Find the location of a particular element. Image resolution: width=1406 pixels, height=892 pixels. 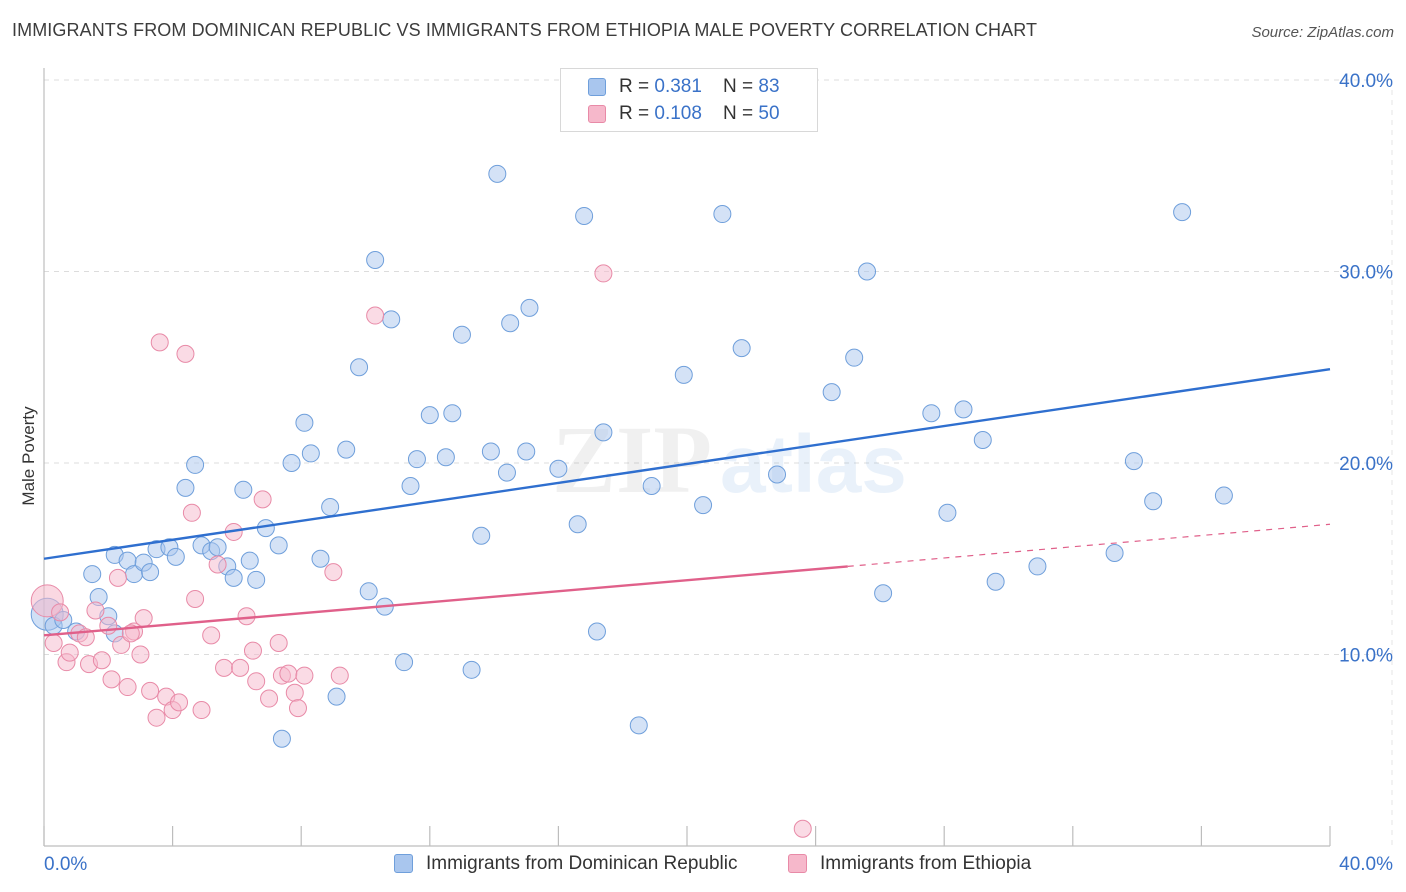

trend-line-extrapolated is located at coordinates (1089, 545).